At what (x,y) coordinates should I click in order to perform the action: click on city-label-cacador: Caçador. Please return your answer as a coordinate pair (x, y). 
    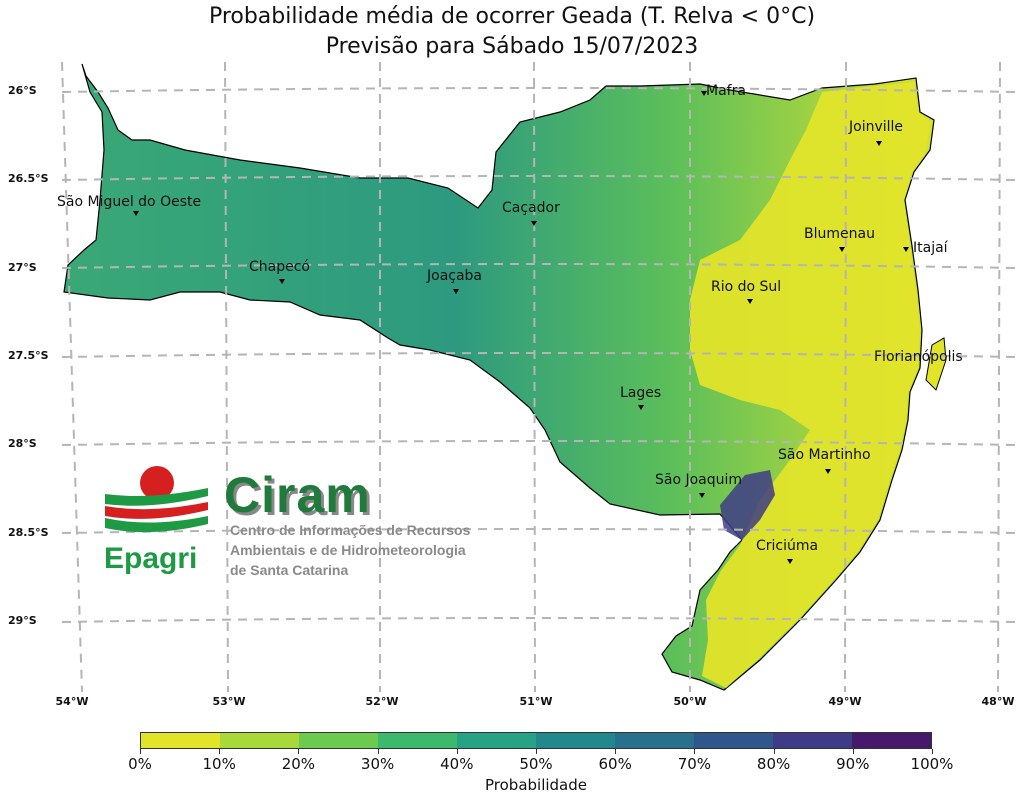
    Looking at the image, I should click on (531, 208).